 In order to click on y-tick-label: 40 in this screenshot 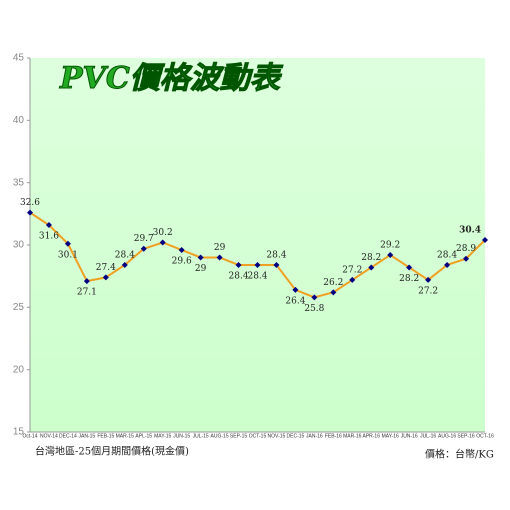, I will do `click(19, 120)`.